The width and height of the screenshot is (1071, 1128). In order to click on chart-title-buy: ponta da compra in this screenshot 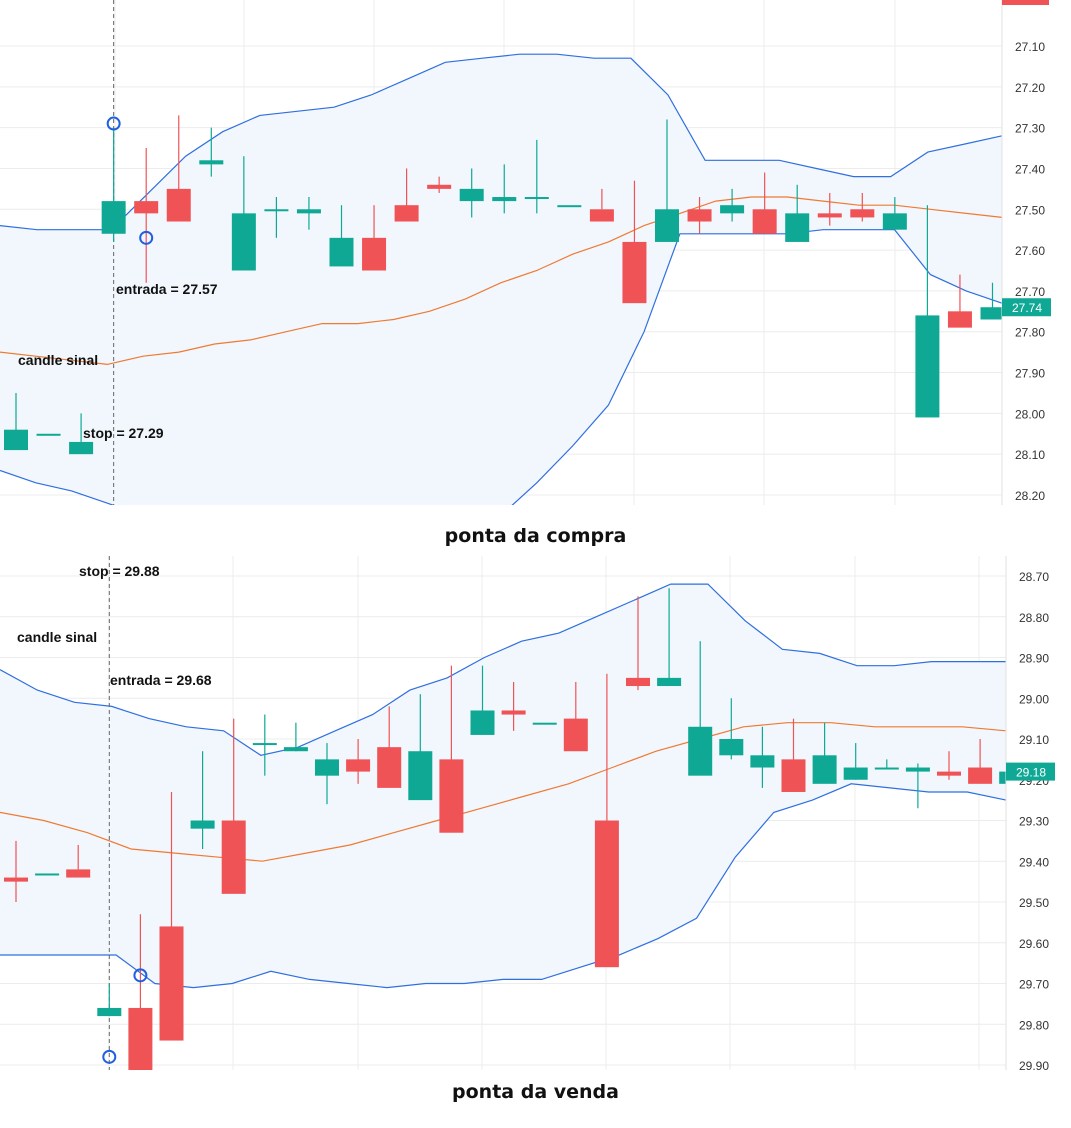, I will do `click(535, 536)`.